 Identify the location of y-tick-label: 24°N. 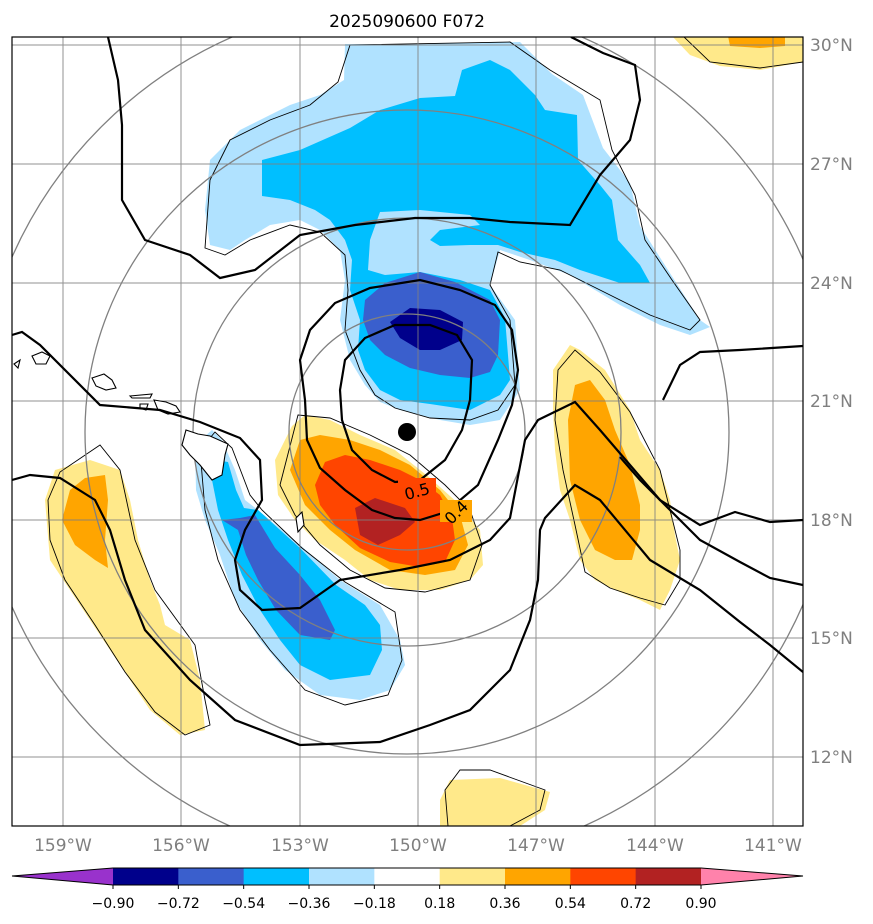
(831, 284).